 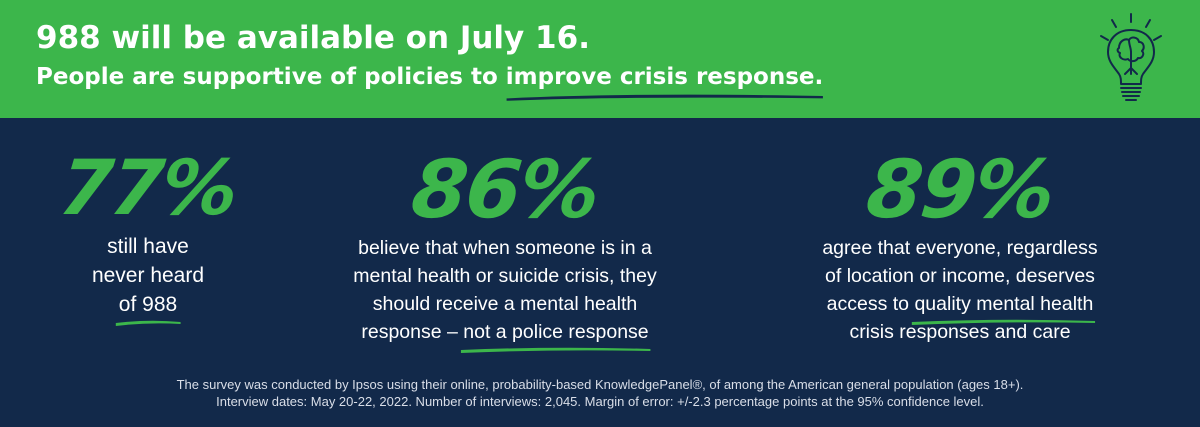 I want to click on header-subtitle-highlight-text: improve crisis response., so click(x=664, y=77).